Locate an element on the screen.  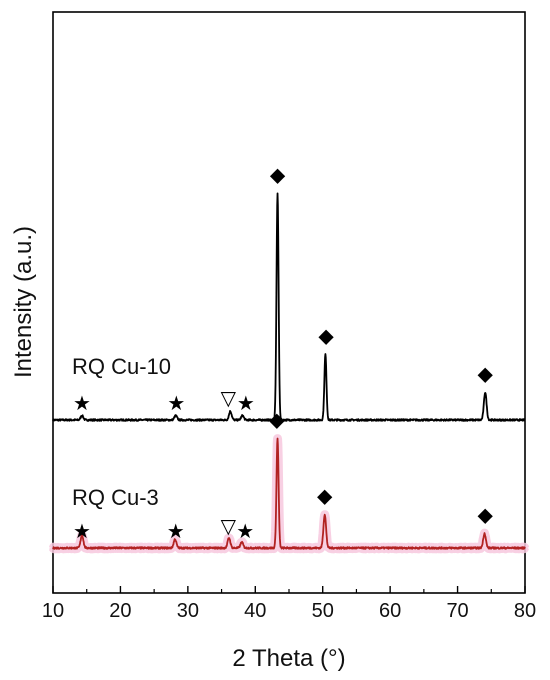
x-tick-label: 80 is located at coordinates (525, 611).